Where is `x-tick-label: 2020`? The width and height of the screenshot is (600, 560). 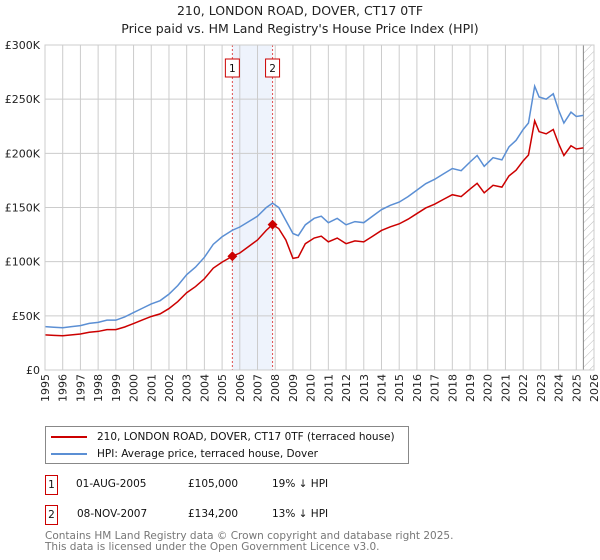
x-tick-label: 2020 is located at coordinates (488, 388).